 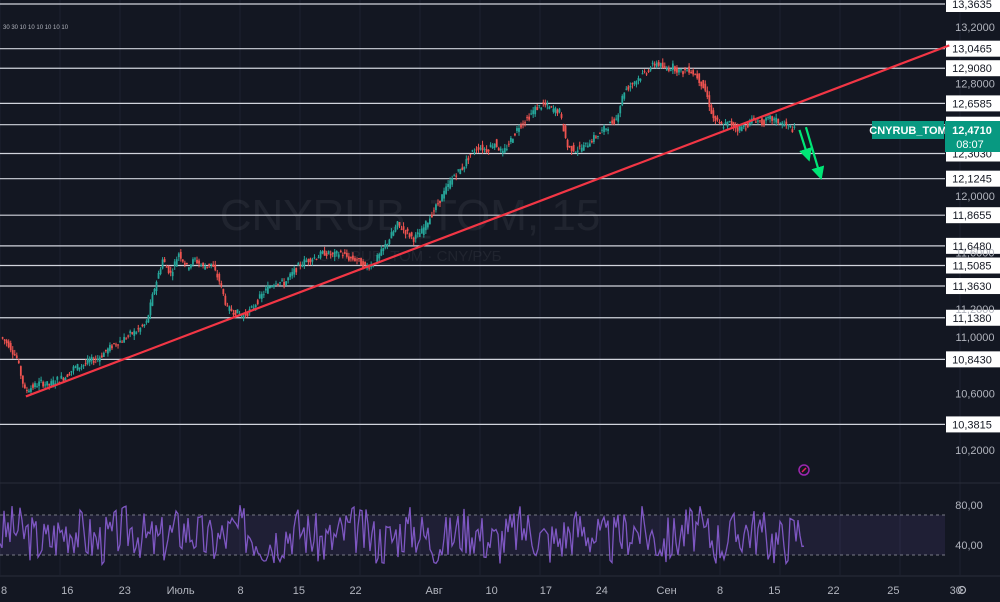 What do you see at coordinates (907, 131) in the screenshot?
I see `symbol-tag-text: CNYRUB_TOM` at bounding box center [907, 131].